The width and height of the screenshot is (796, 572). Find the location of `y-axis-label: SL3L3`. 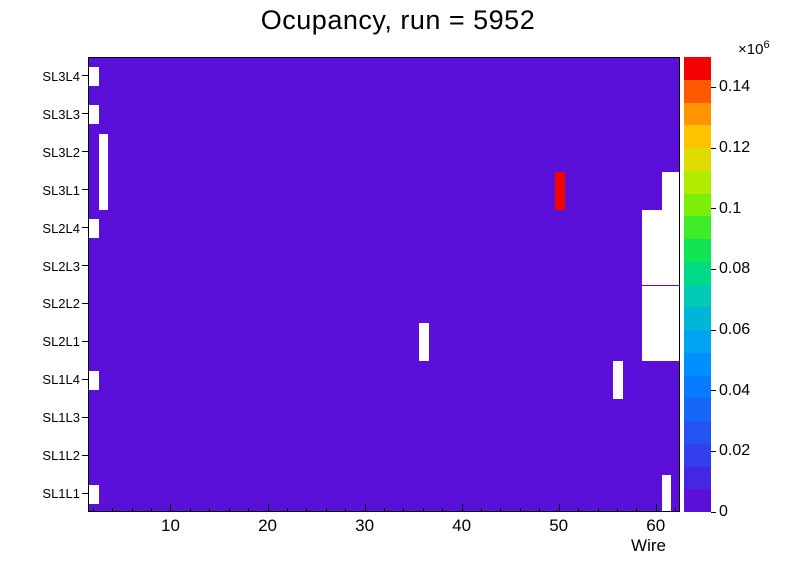

y-axis-label: SL3L3 is located at coordinates (61, 114).